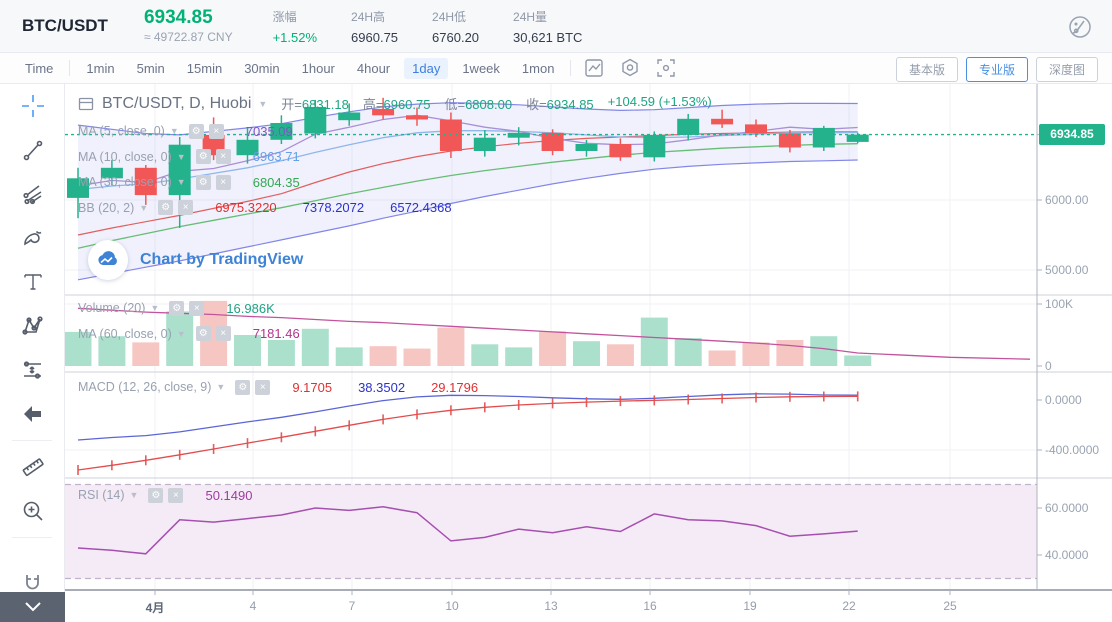 The width and height of the screenshot is (1112, 622). Describe the element at coordinates (32, 370) in the screenshot. I see `forecast-tool` at that location.